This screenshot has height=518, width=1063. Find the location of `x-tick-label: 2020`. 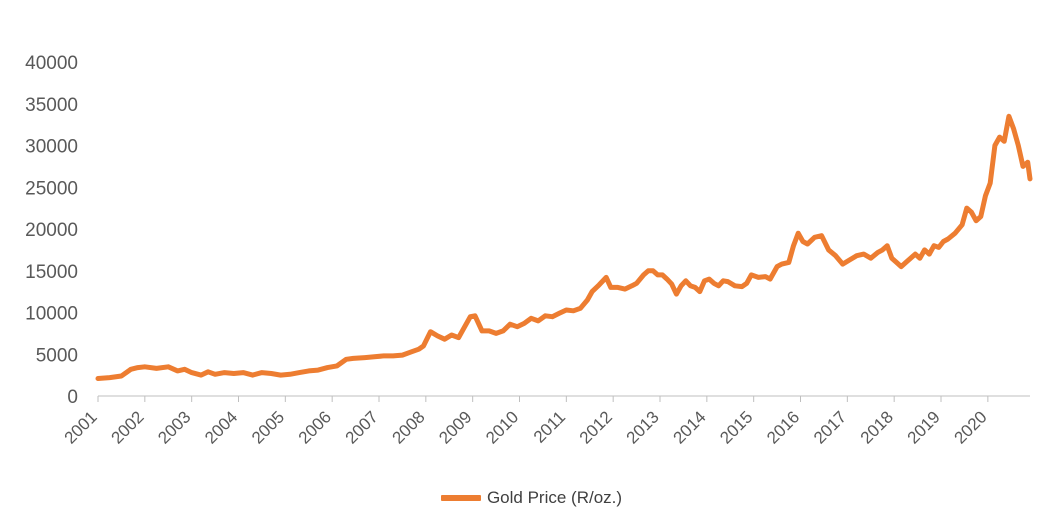

x-tick-label: 2020 is located at coordinates (970, 427).